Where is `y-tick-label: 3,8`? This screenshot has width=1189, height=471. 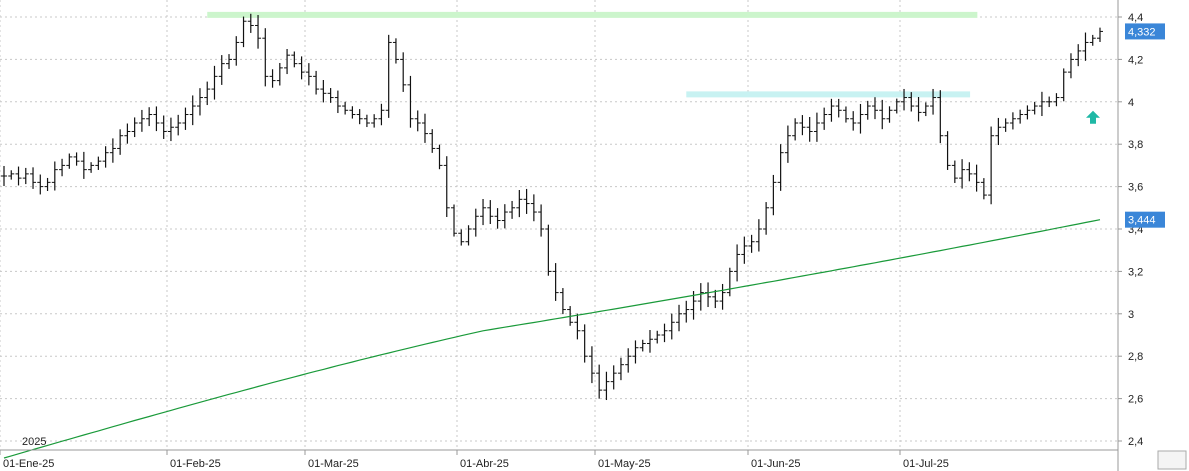
y-tick-label: 3,8 is located at coordinates (1135, 145).